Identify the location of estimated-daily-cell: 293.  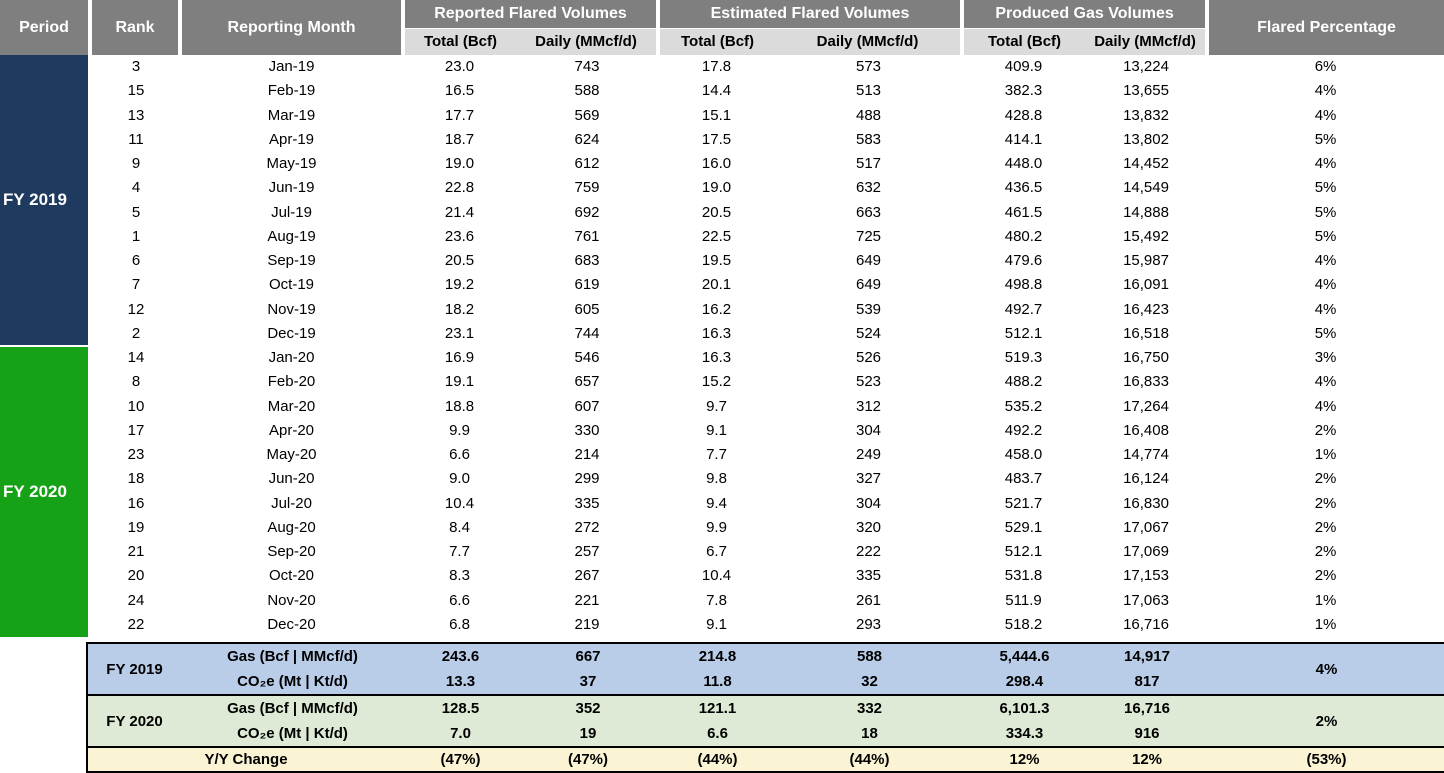
(869, 624).